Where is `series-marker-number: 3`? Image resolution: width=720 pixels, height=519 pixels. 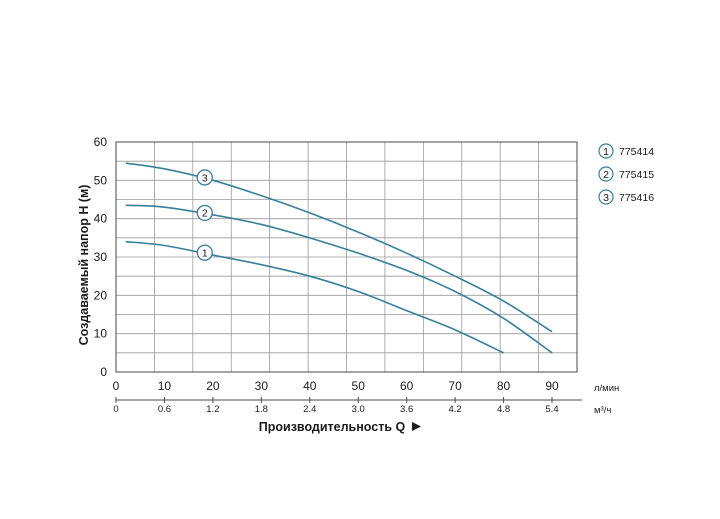 series-marker-number: 3 is located at coordinates (205, 178).